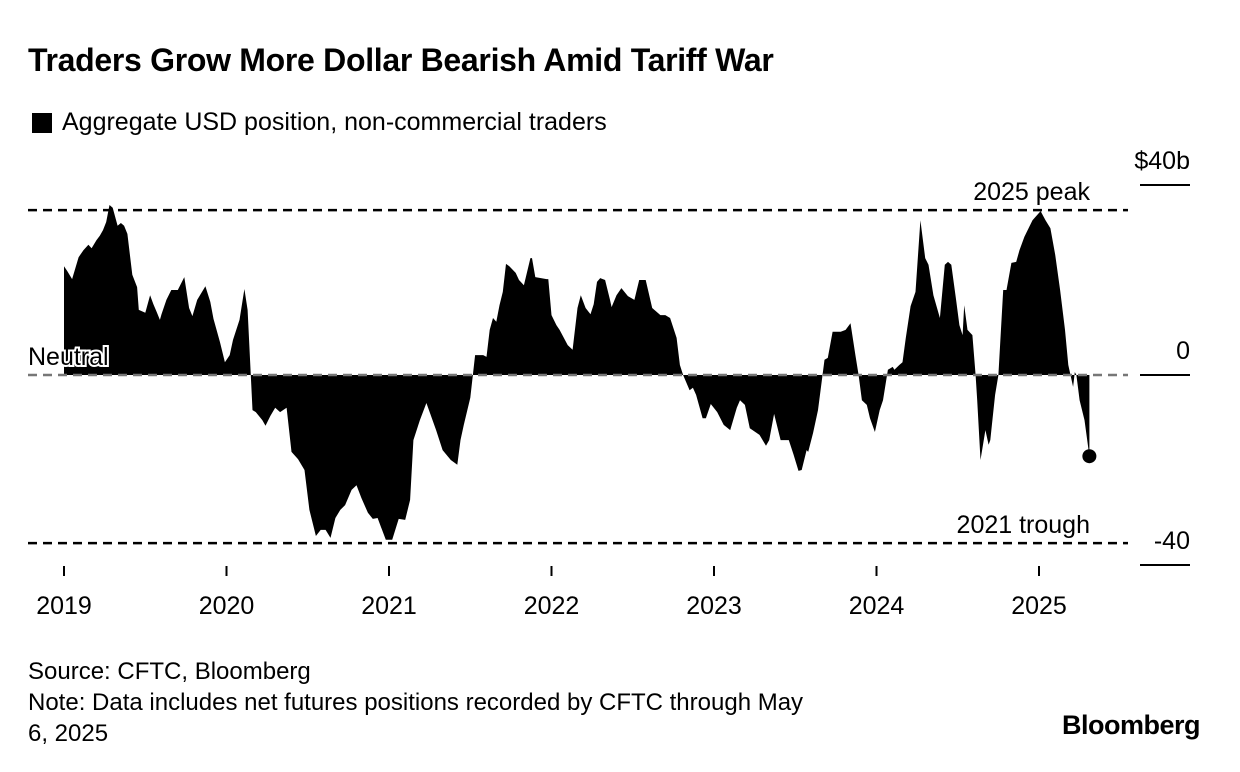 This screenshot has width=1240, height=772. I want to click on note-text-line2: 6, 2025, so click(68, 733).